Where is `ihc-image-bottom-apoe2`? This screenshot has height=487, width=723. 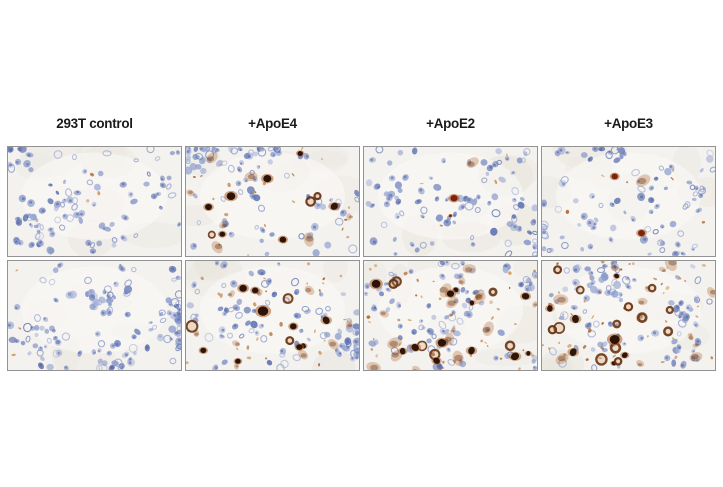
ihc-image-bottom-apoe2 is located at coordinates (450, 315).